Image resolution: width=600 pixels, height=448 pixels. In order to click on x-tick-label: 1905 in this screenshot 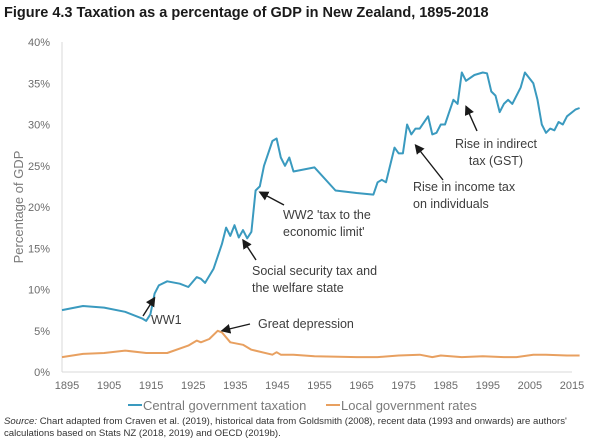, I will do `click(109, 386)`.